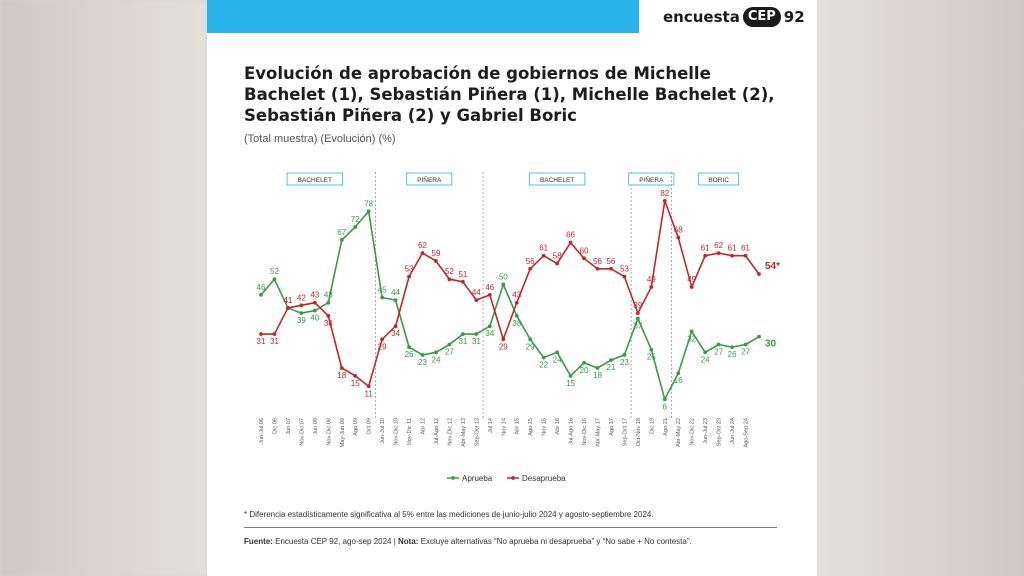 This screenshot has height=576, width=1024. I want to click on x-tick-label: Abr 16, so click(558, 426).